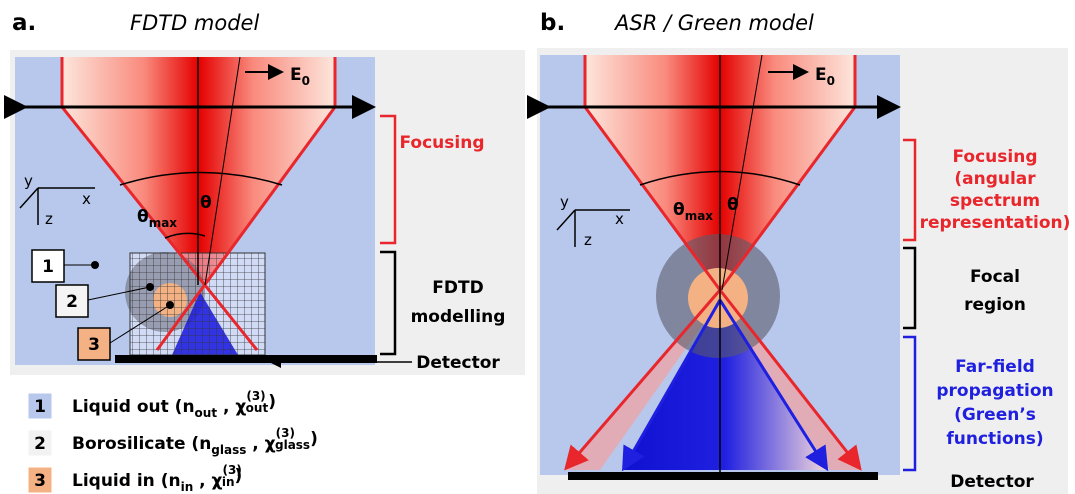 This screenshot has height=494, width=1075. What do you see at coordinates (133, 407) in the screenshot?
I see `legend-part: Liquid out (n` at bounding box center [133, 407].